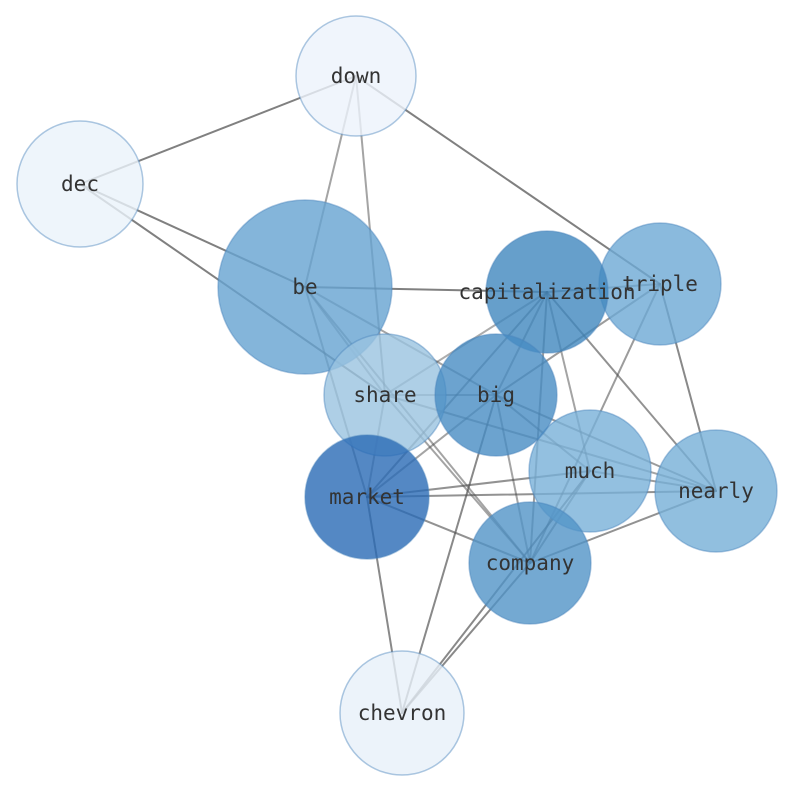  Describe the element at coordinates (305, 287) in the screenshot. I see `node-be` at that location.